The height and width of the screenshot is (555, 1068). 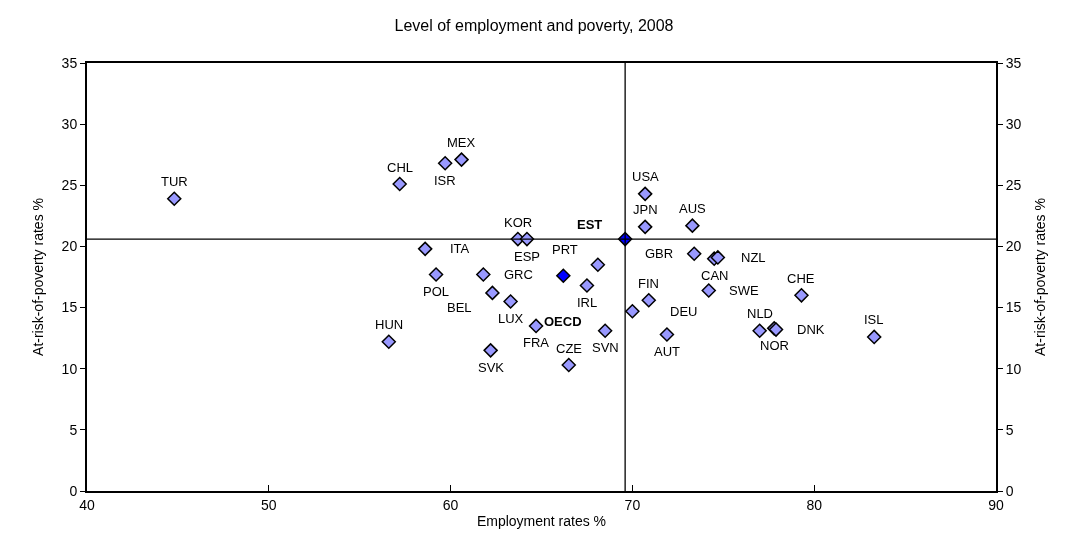 I want to click on y2-tick-label: 35, so click(x=1013, y=62).